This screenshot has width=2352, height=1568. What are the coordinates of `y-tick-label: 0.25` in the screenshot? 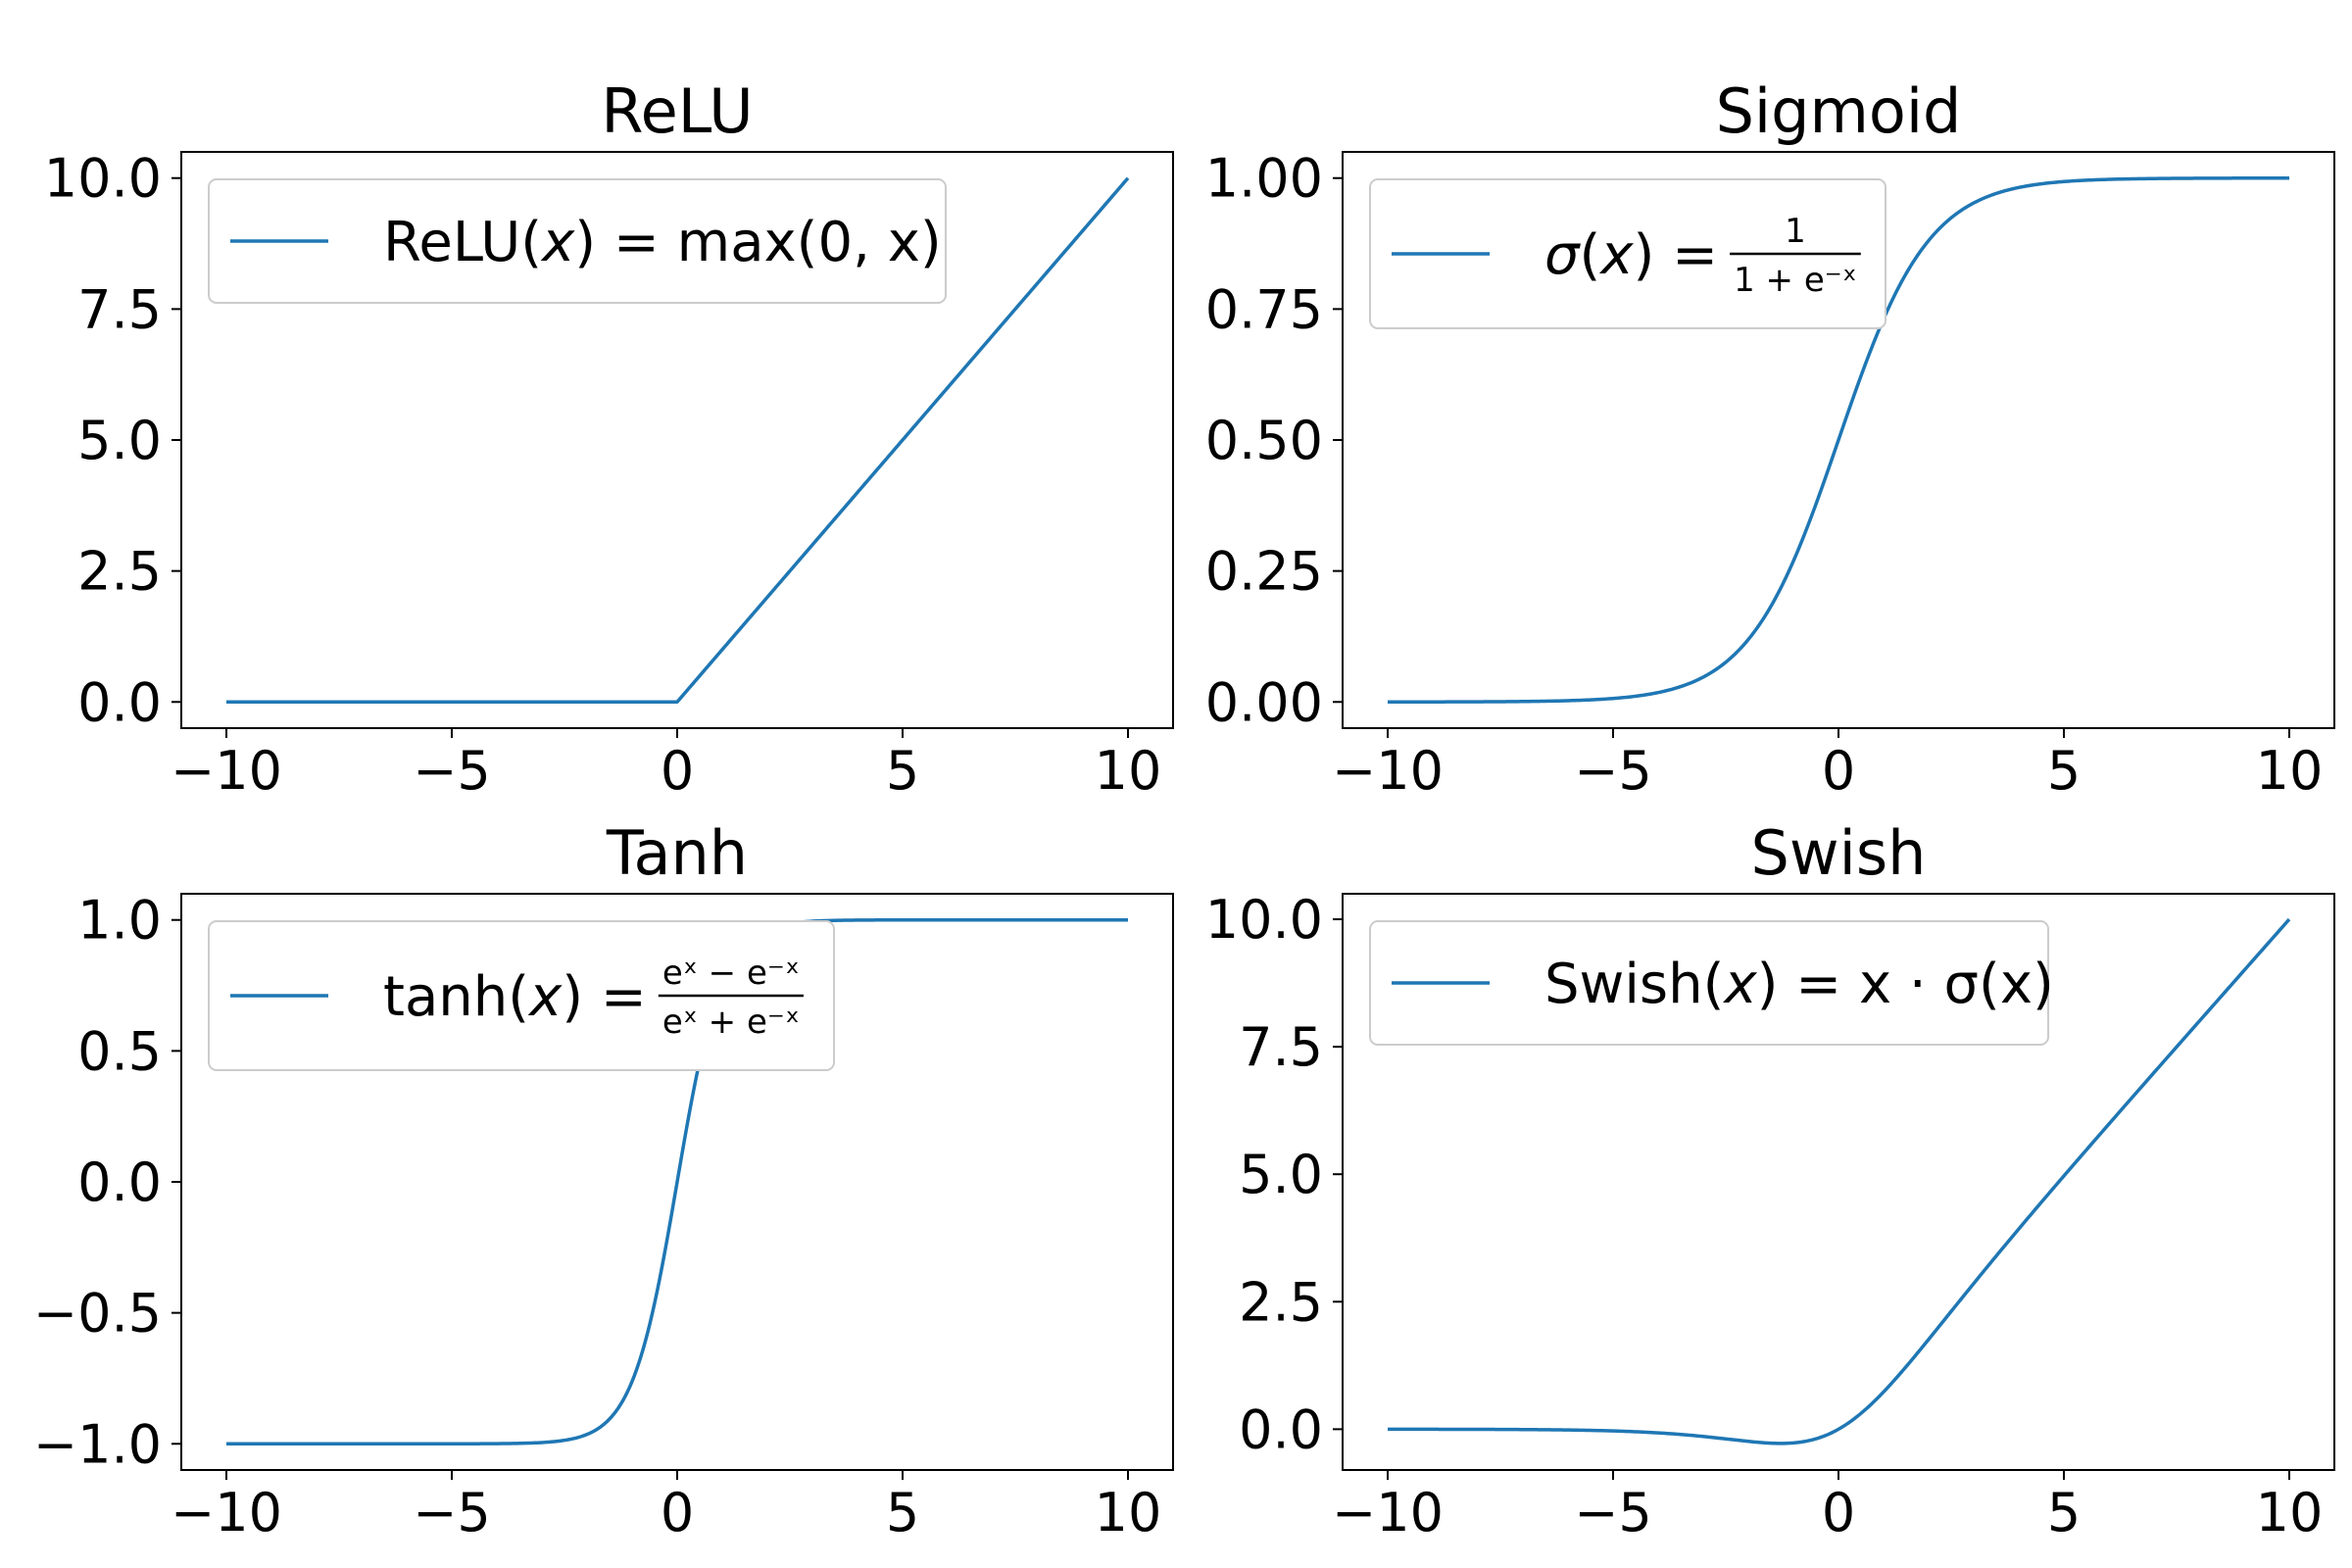 It's located at (1264, 572).